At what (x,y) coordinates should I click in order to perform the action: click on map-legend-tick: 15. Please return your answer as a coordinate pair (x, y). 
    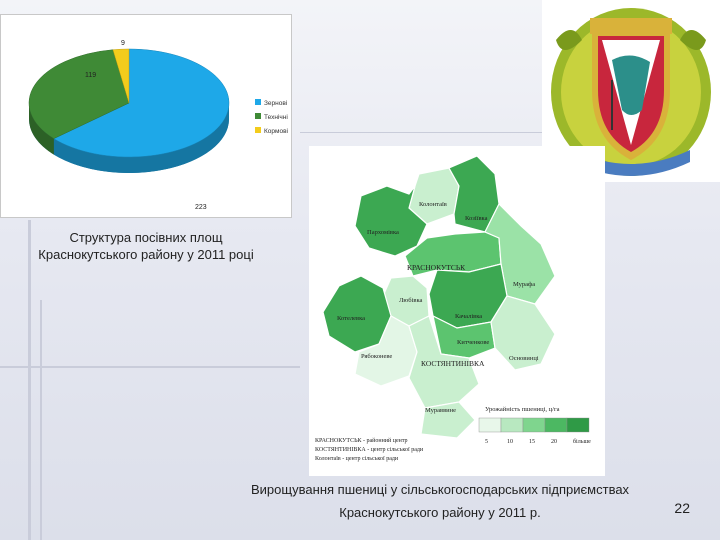
    Looking at the image, I should click on (532, 442).